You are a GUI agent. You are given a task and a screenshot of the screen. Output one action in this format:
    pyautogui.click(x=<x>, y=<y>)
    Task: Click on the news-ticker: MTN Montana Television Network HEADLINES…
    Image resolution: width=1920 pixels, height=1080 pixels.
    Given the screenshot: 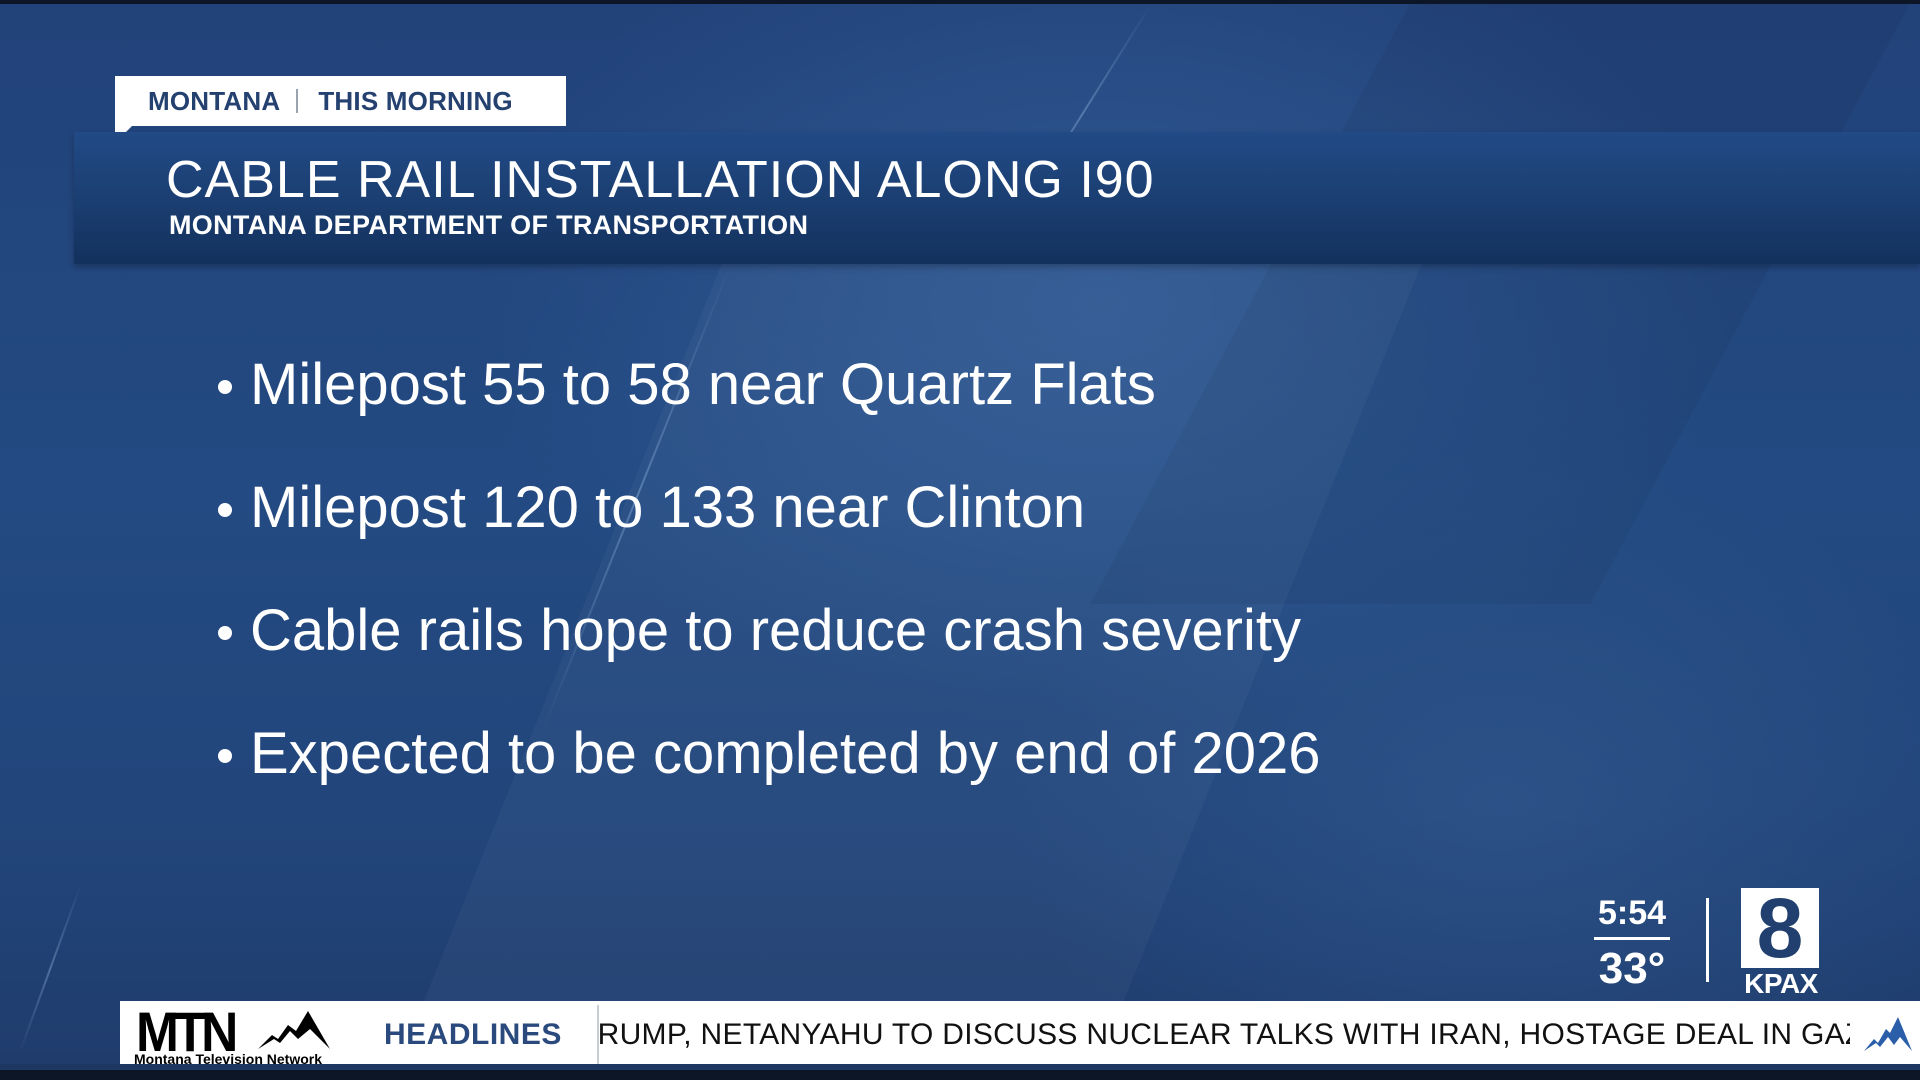 What is the action you would take?
    pyautogui.click(x=1020, y=1034)
    